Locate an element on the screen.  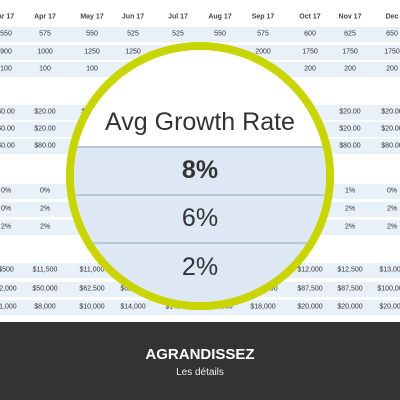
cell: 600 is located at coordinates (310, 34).